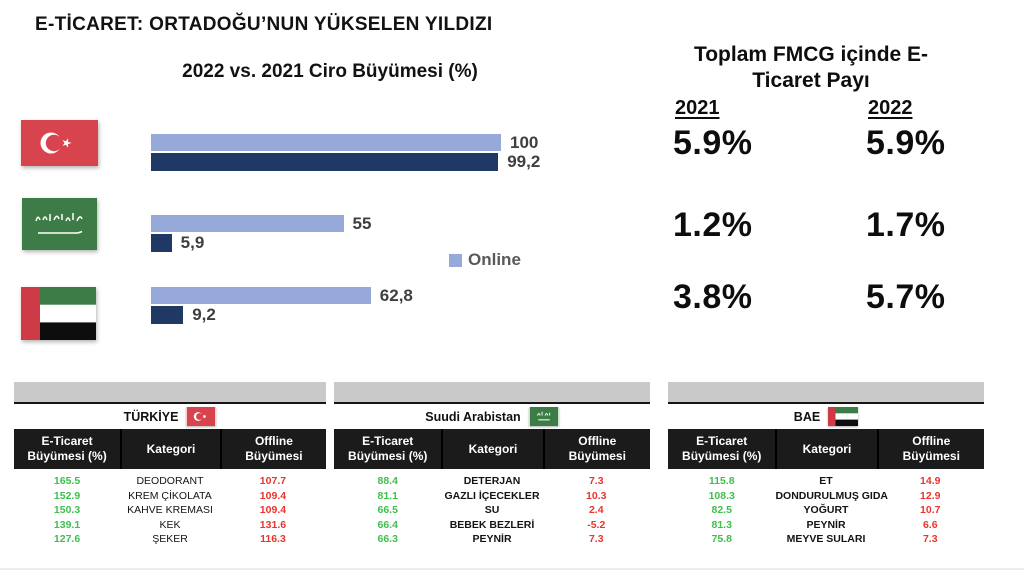  I want to click on fmcg-share-title-line1: Toplam FMCG içinde E-, so click(811, 54).